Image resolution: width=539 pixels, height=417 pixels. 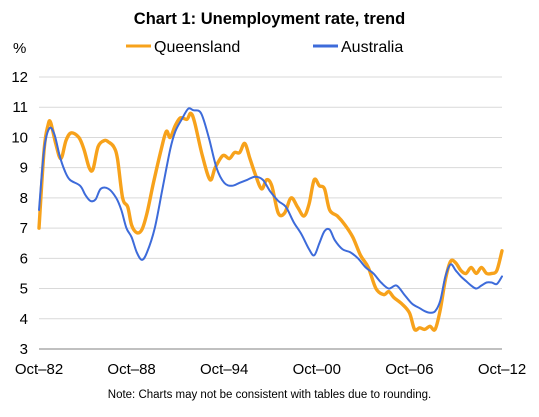 I want to click on y-tick-label: 7, so click(x=24, y=228).